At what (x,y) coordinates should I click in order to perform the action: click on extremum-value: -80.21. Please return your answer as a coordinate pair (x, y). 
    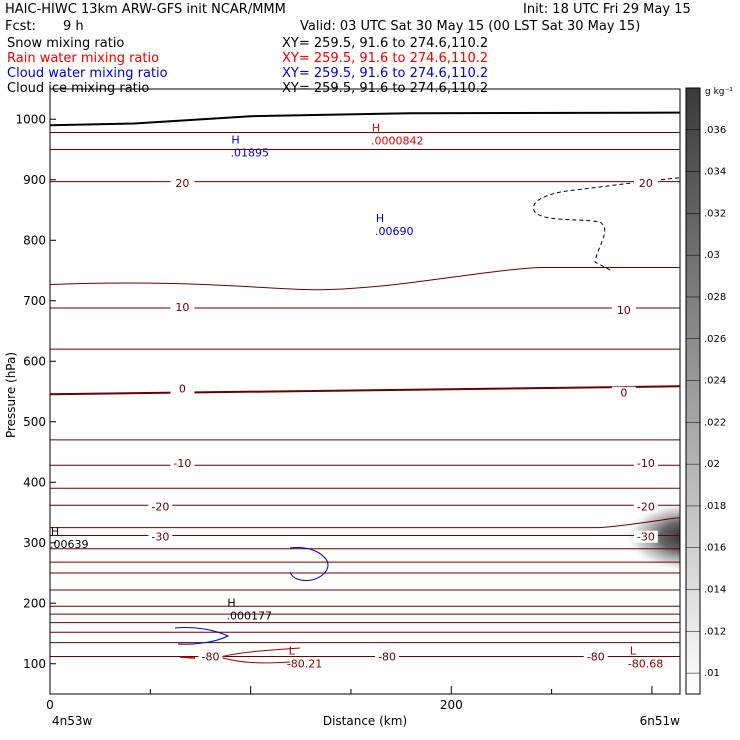
    Looking at the image, I should click on (304, 664).